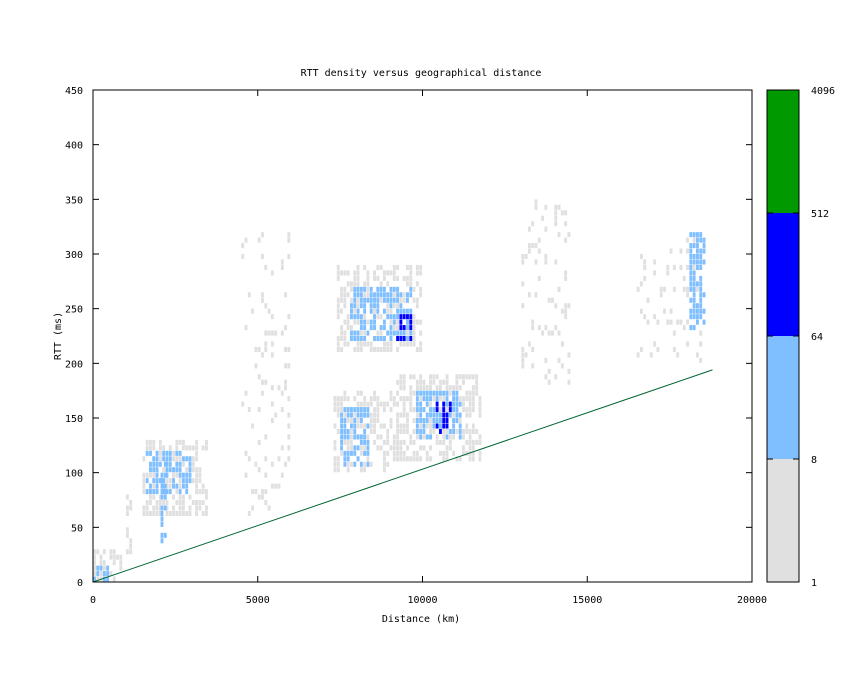 This screenshot has height=673, width=845. Describe the element at coordinates (783, 336) in the screenshot. I see `colorbar` at that location.